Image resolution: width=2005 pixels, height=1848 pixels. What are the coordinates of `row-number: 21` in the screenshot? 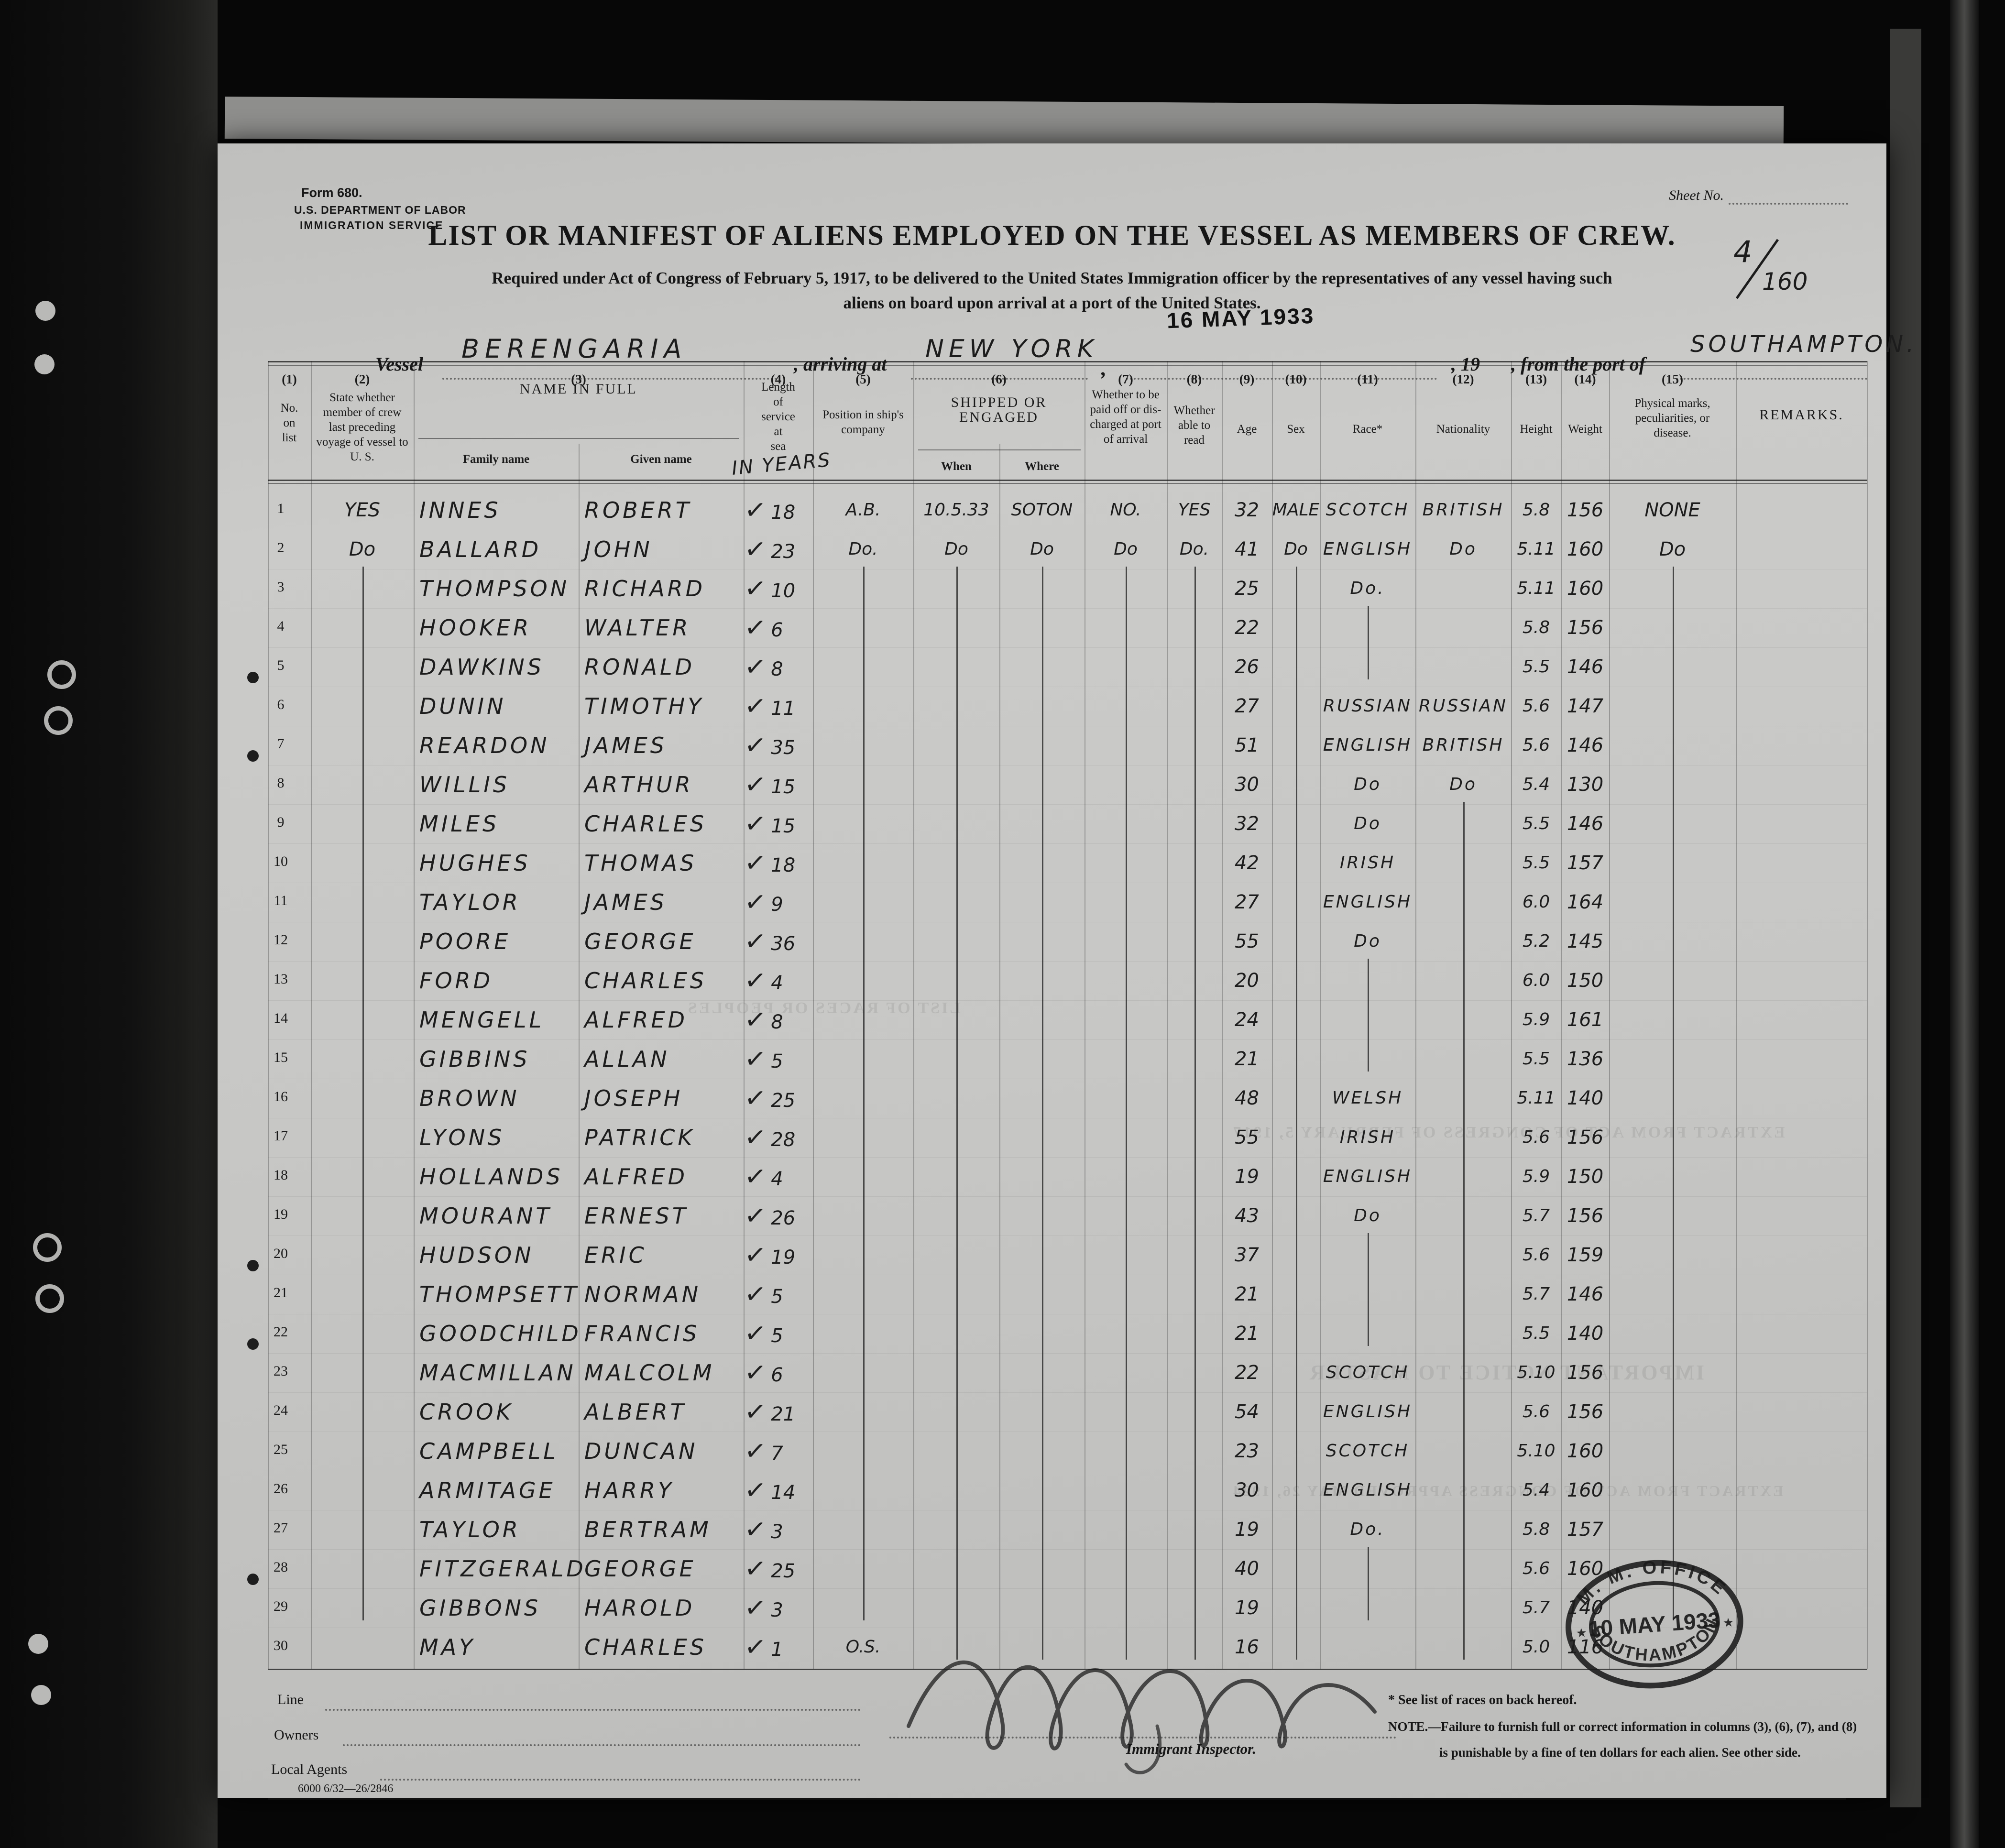 It's located at (281, 1293).